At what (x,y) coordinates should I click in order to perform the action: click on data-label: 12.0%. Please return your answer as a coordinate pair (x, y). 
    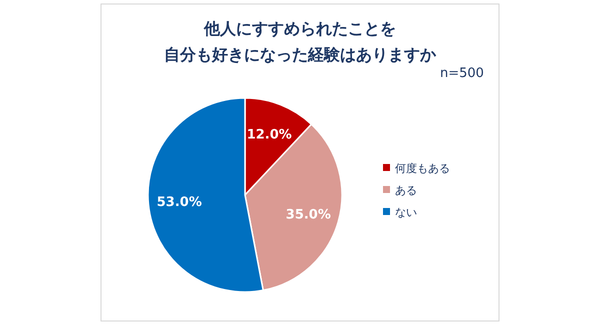
    Looking at the image, I should click on (269, 135).